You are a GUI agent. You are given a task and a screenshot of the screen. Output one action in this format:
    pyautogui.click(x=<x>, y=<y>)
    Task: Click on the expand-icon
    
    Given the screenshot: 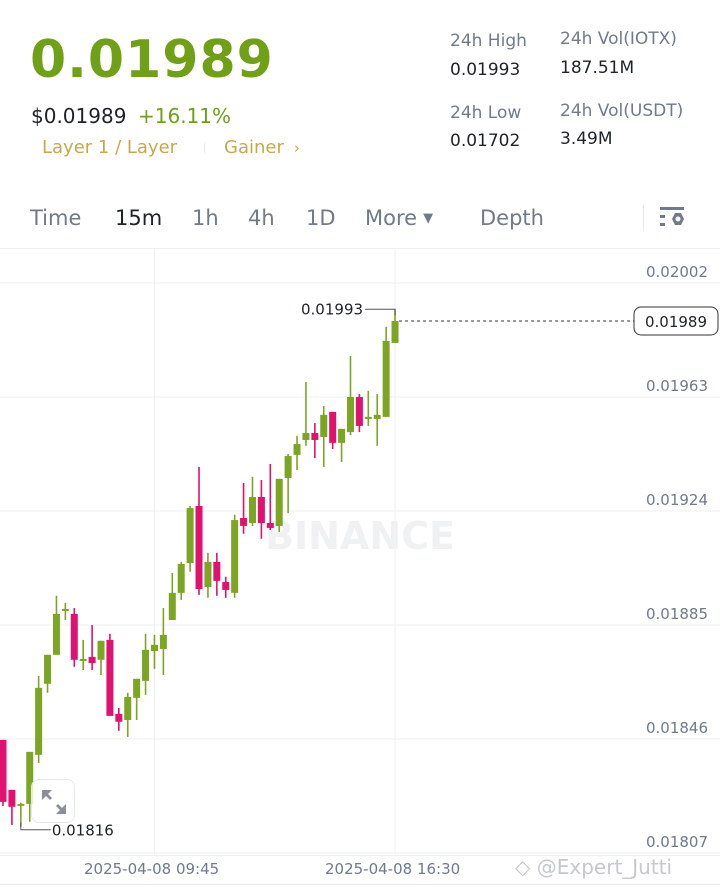 What is the action you would take?
    pyautogui.click(x=54, y=802)
    